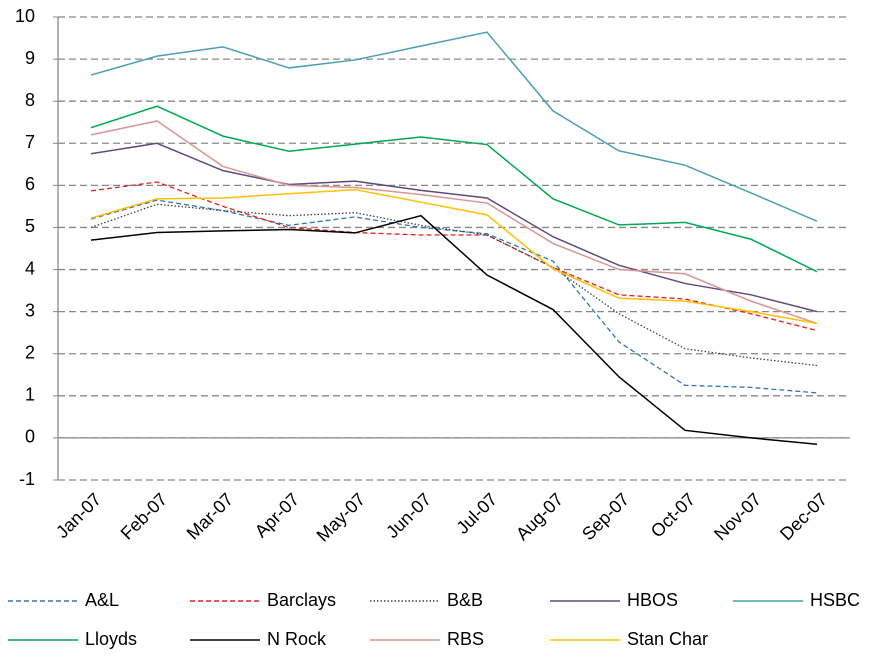 The image size is (885, 663). Describe the element at coordinates (30, 142) in the screenshot. I see `y-tick-label: 7` at that location.